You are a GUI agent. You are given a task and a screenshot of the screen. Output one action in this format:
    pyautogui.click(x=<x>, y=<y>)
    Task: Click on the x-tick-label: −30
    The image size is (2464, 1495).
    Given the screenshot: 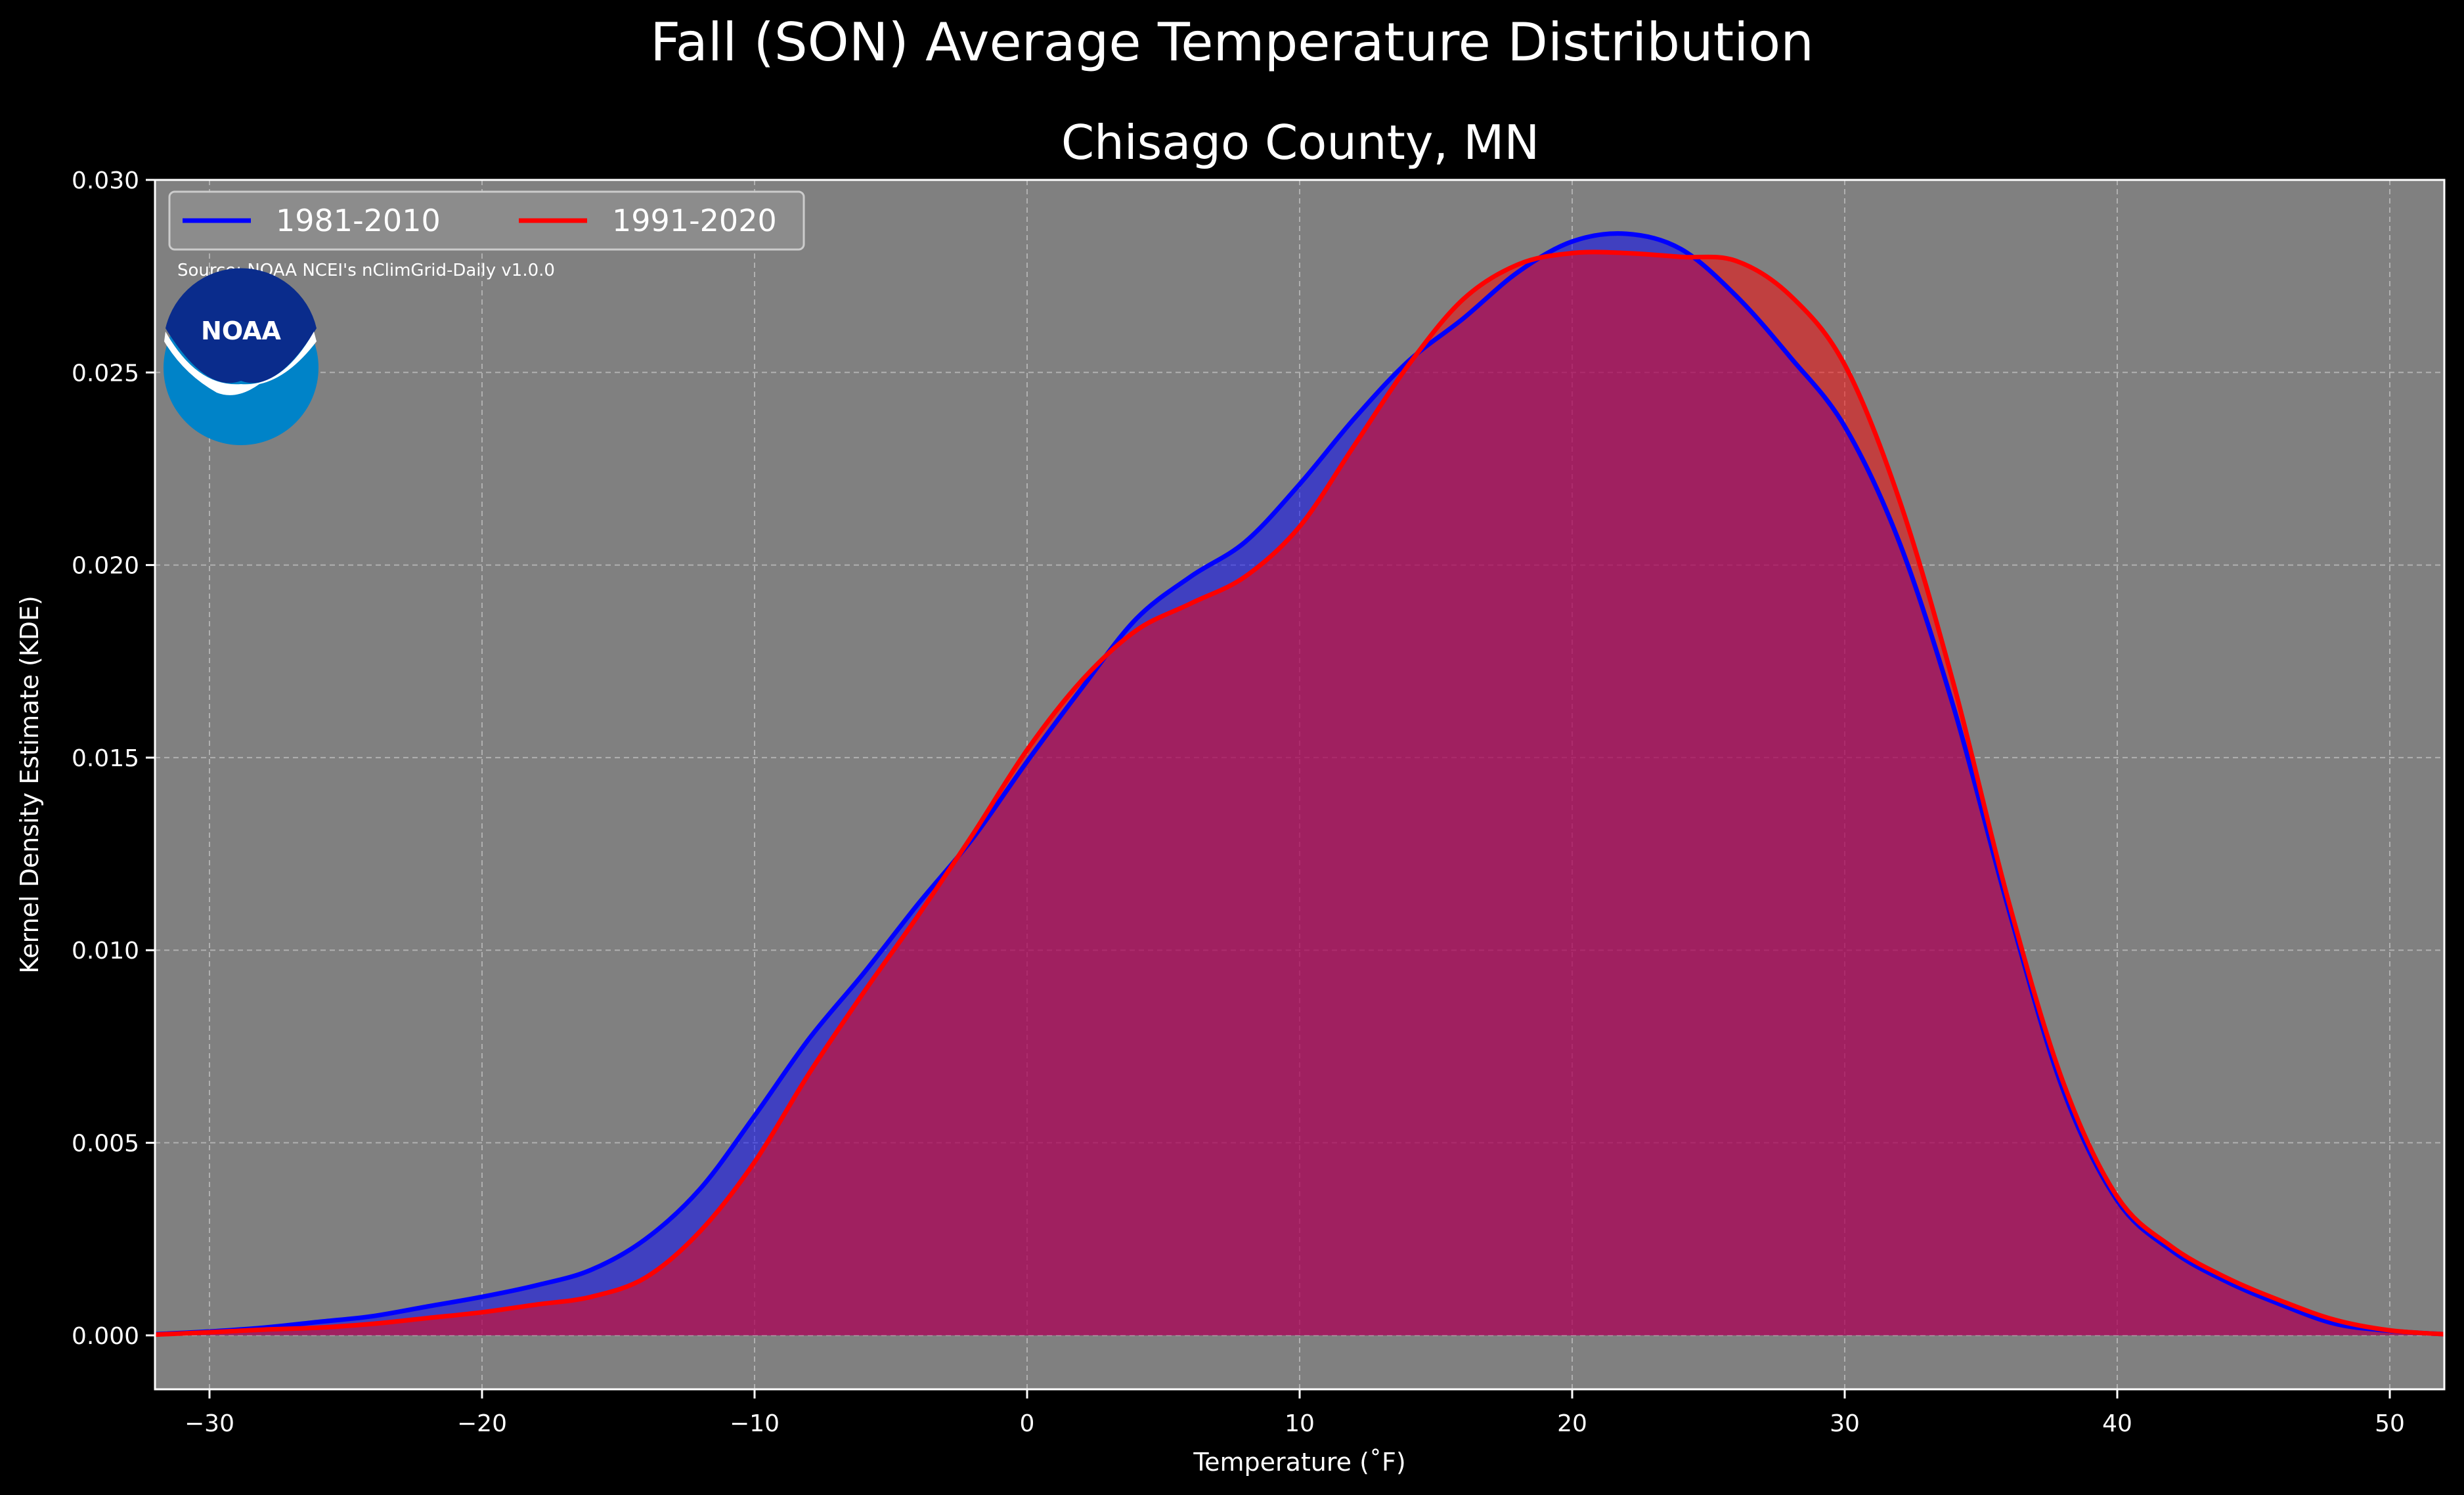 What is the action you would take?
    pyautogui.click(x=209, y=1423)
    